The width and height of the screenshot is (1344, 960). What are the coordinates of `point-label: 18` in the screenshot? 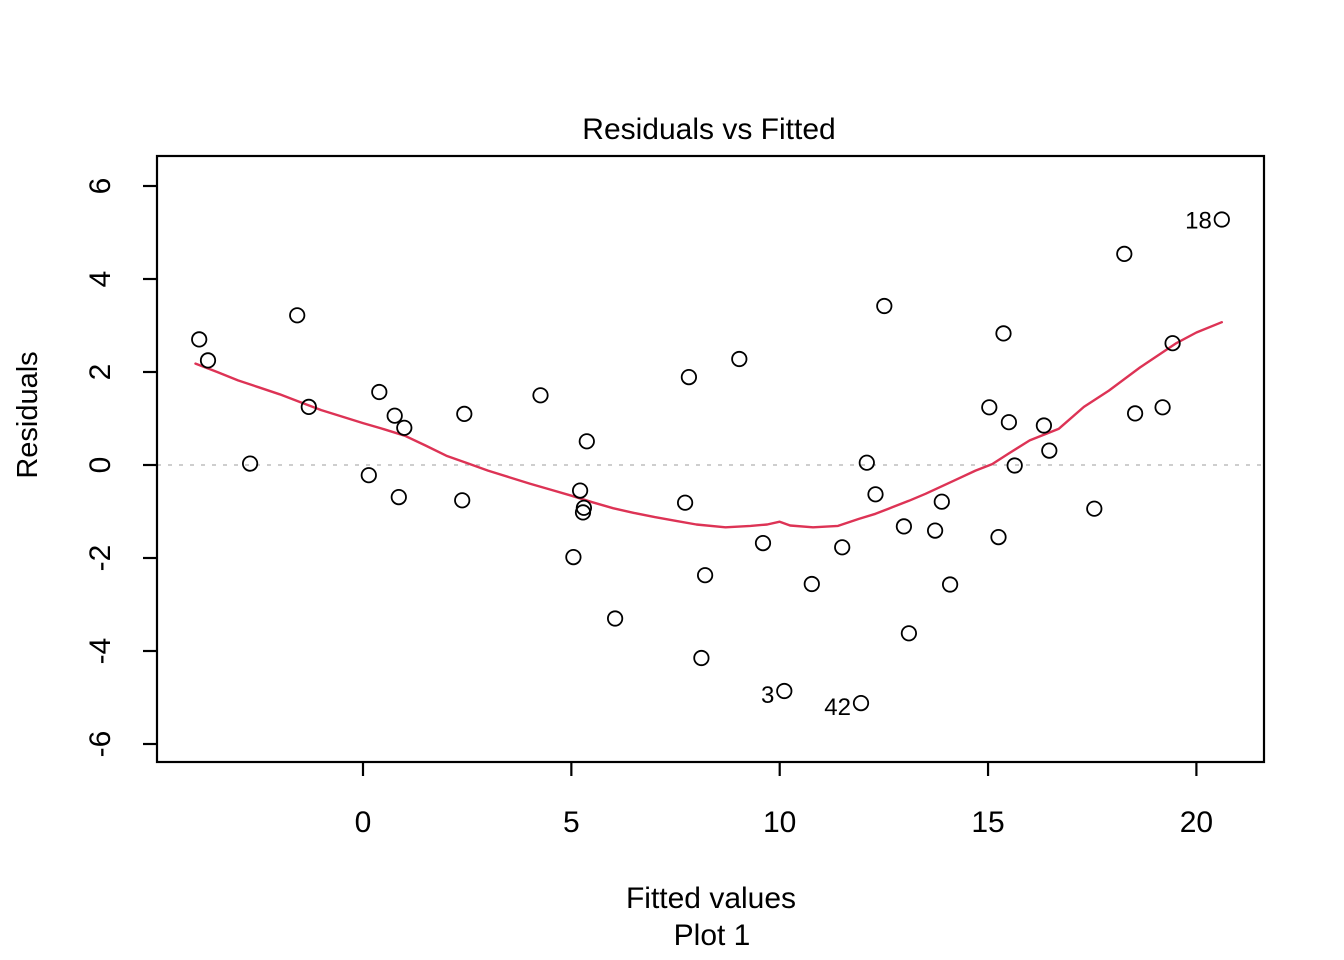 It's located at (1198, 221).